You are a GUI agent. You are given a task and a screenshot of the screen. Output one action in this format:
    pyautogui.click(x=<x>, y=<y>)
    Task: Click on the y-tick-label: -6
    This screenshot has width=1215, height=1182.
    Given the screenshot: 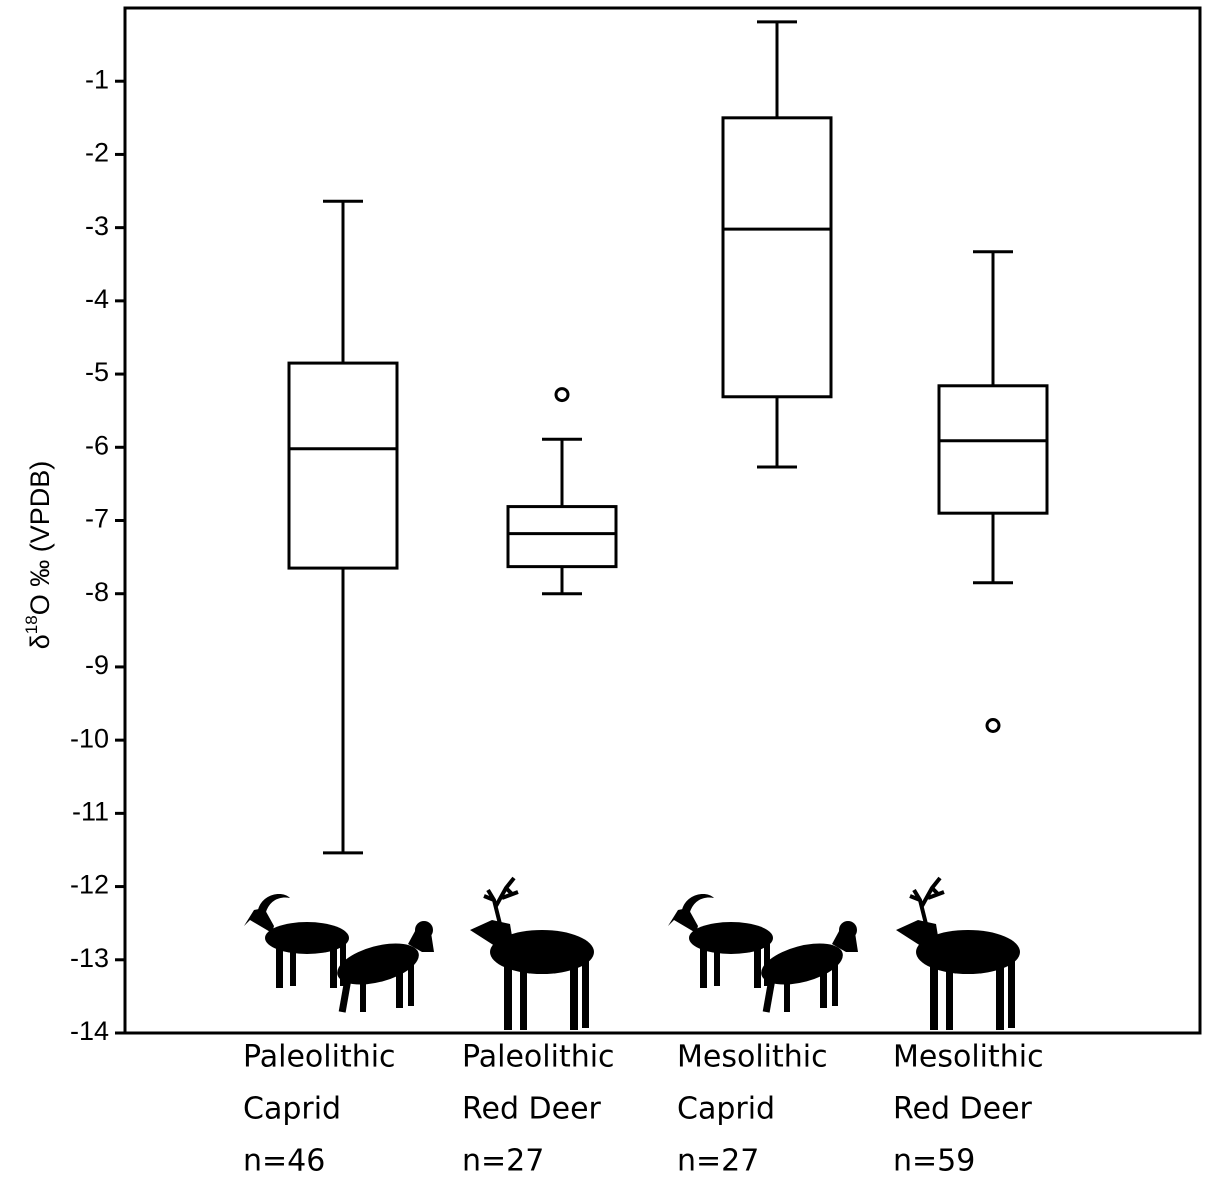 What is the action you would take?
    pyautogui.click(x=97, y=445)
    